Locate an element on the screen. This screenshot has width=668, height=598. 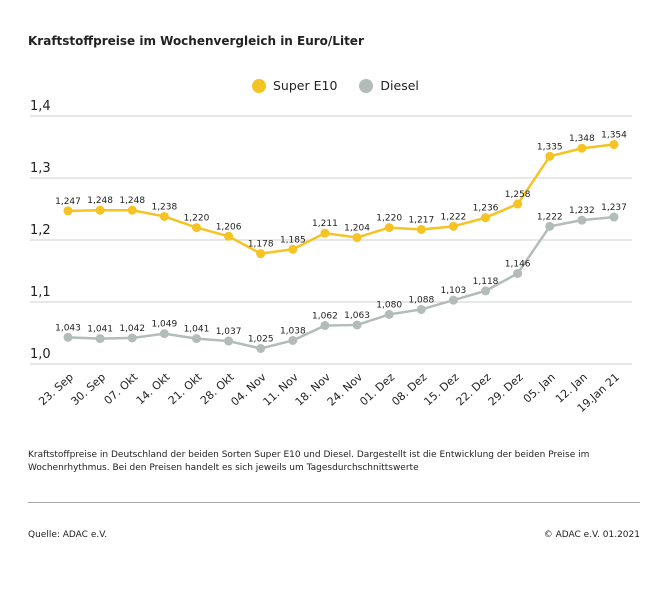
data-label: 1,088 is located at coordinates (421, 300).